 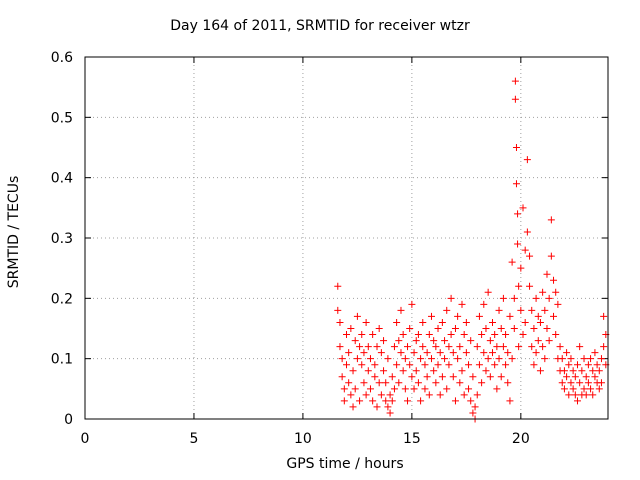 I want to click on y-tick-label: 0, so click(x=68, y=420).